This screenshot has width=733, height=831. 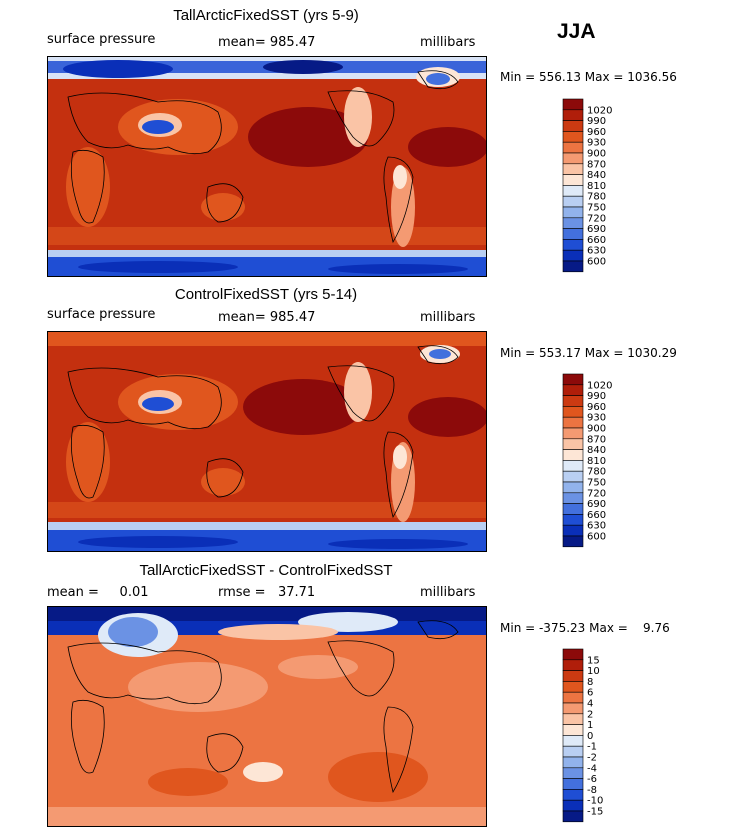 I want to click on colorbar-2-label: 960, so click(x=596, y=407).